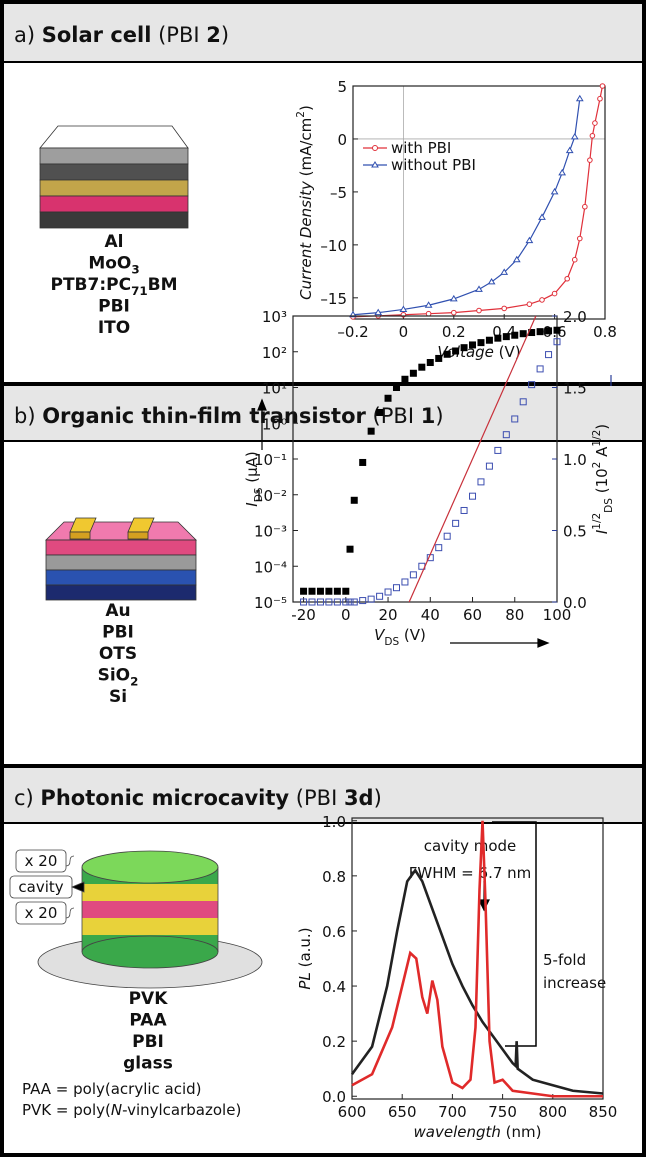 The width and height of the screenshot is (646, 1157). I want to click on panel-title-part: (PBI, so click(178, 35).